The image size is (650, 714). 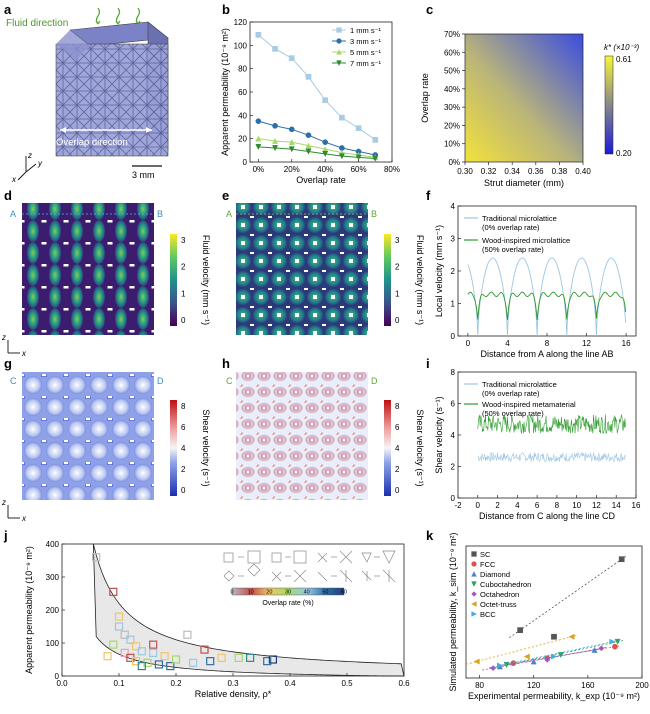 I want to click on y-tick-label-f: 1, so click(x=453, y=304).